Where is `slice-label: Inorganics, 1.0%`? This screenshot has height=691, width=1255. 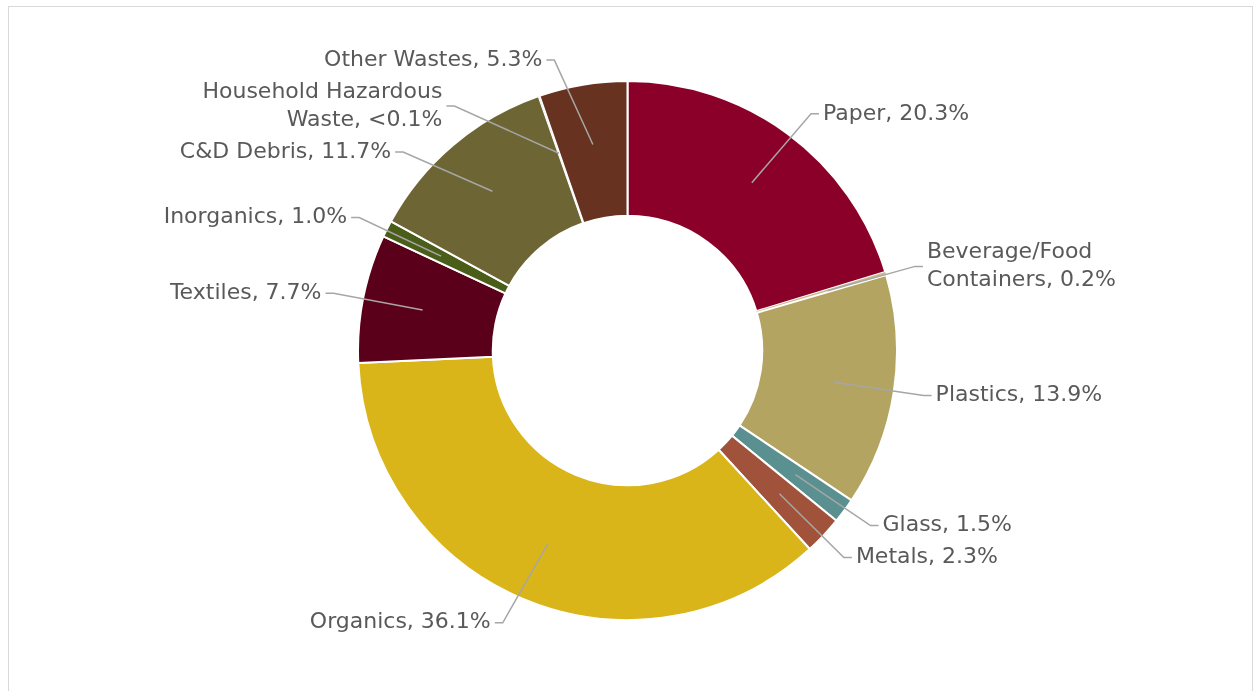
slice-label: Inorganics, 1.0% is located at coordinates (255, 216).